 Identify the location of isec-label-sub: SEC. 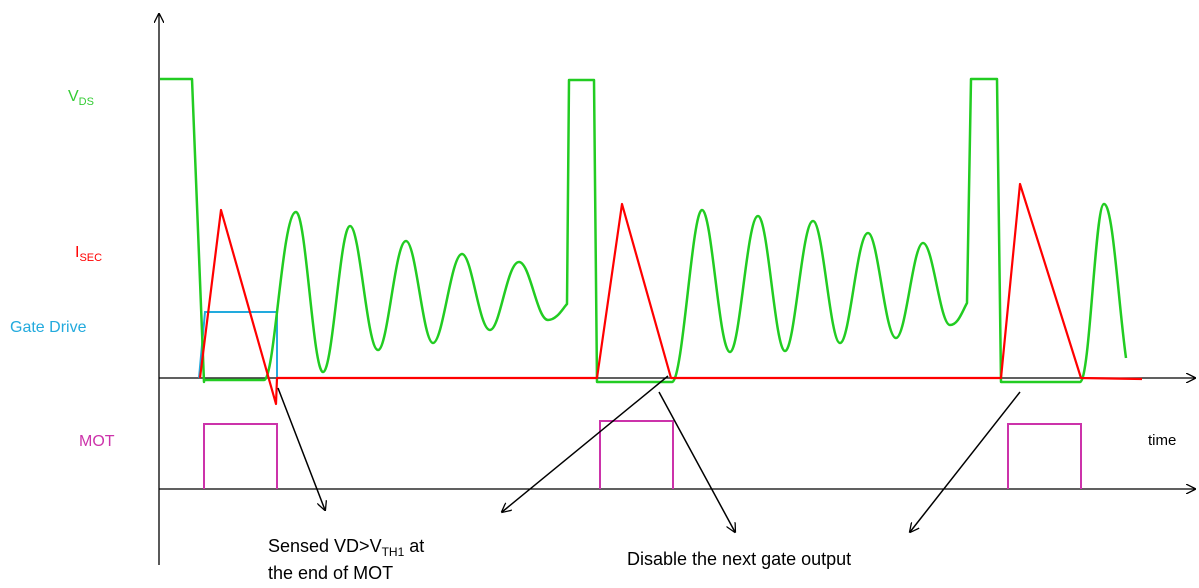
(90, 258).